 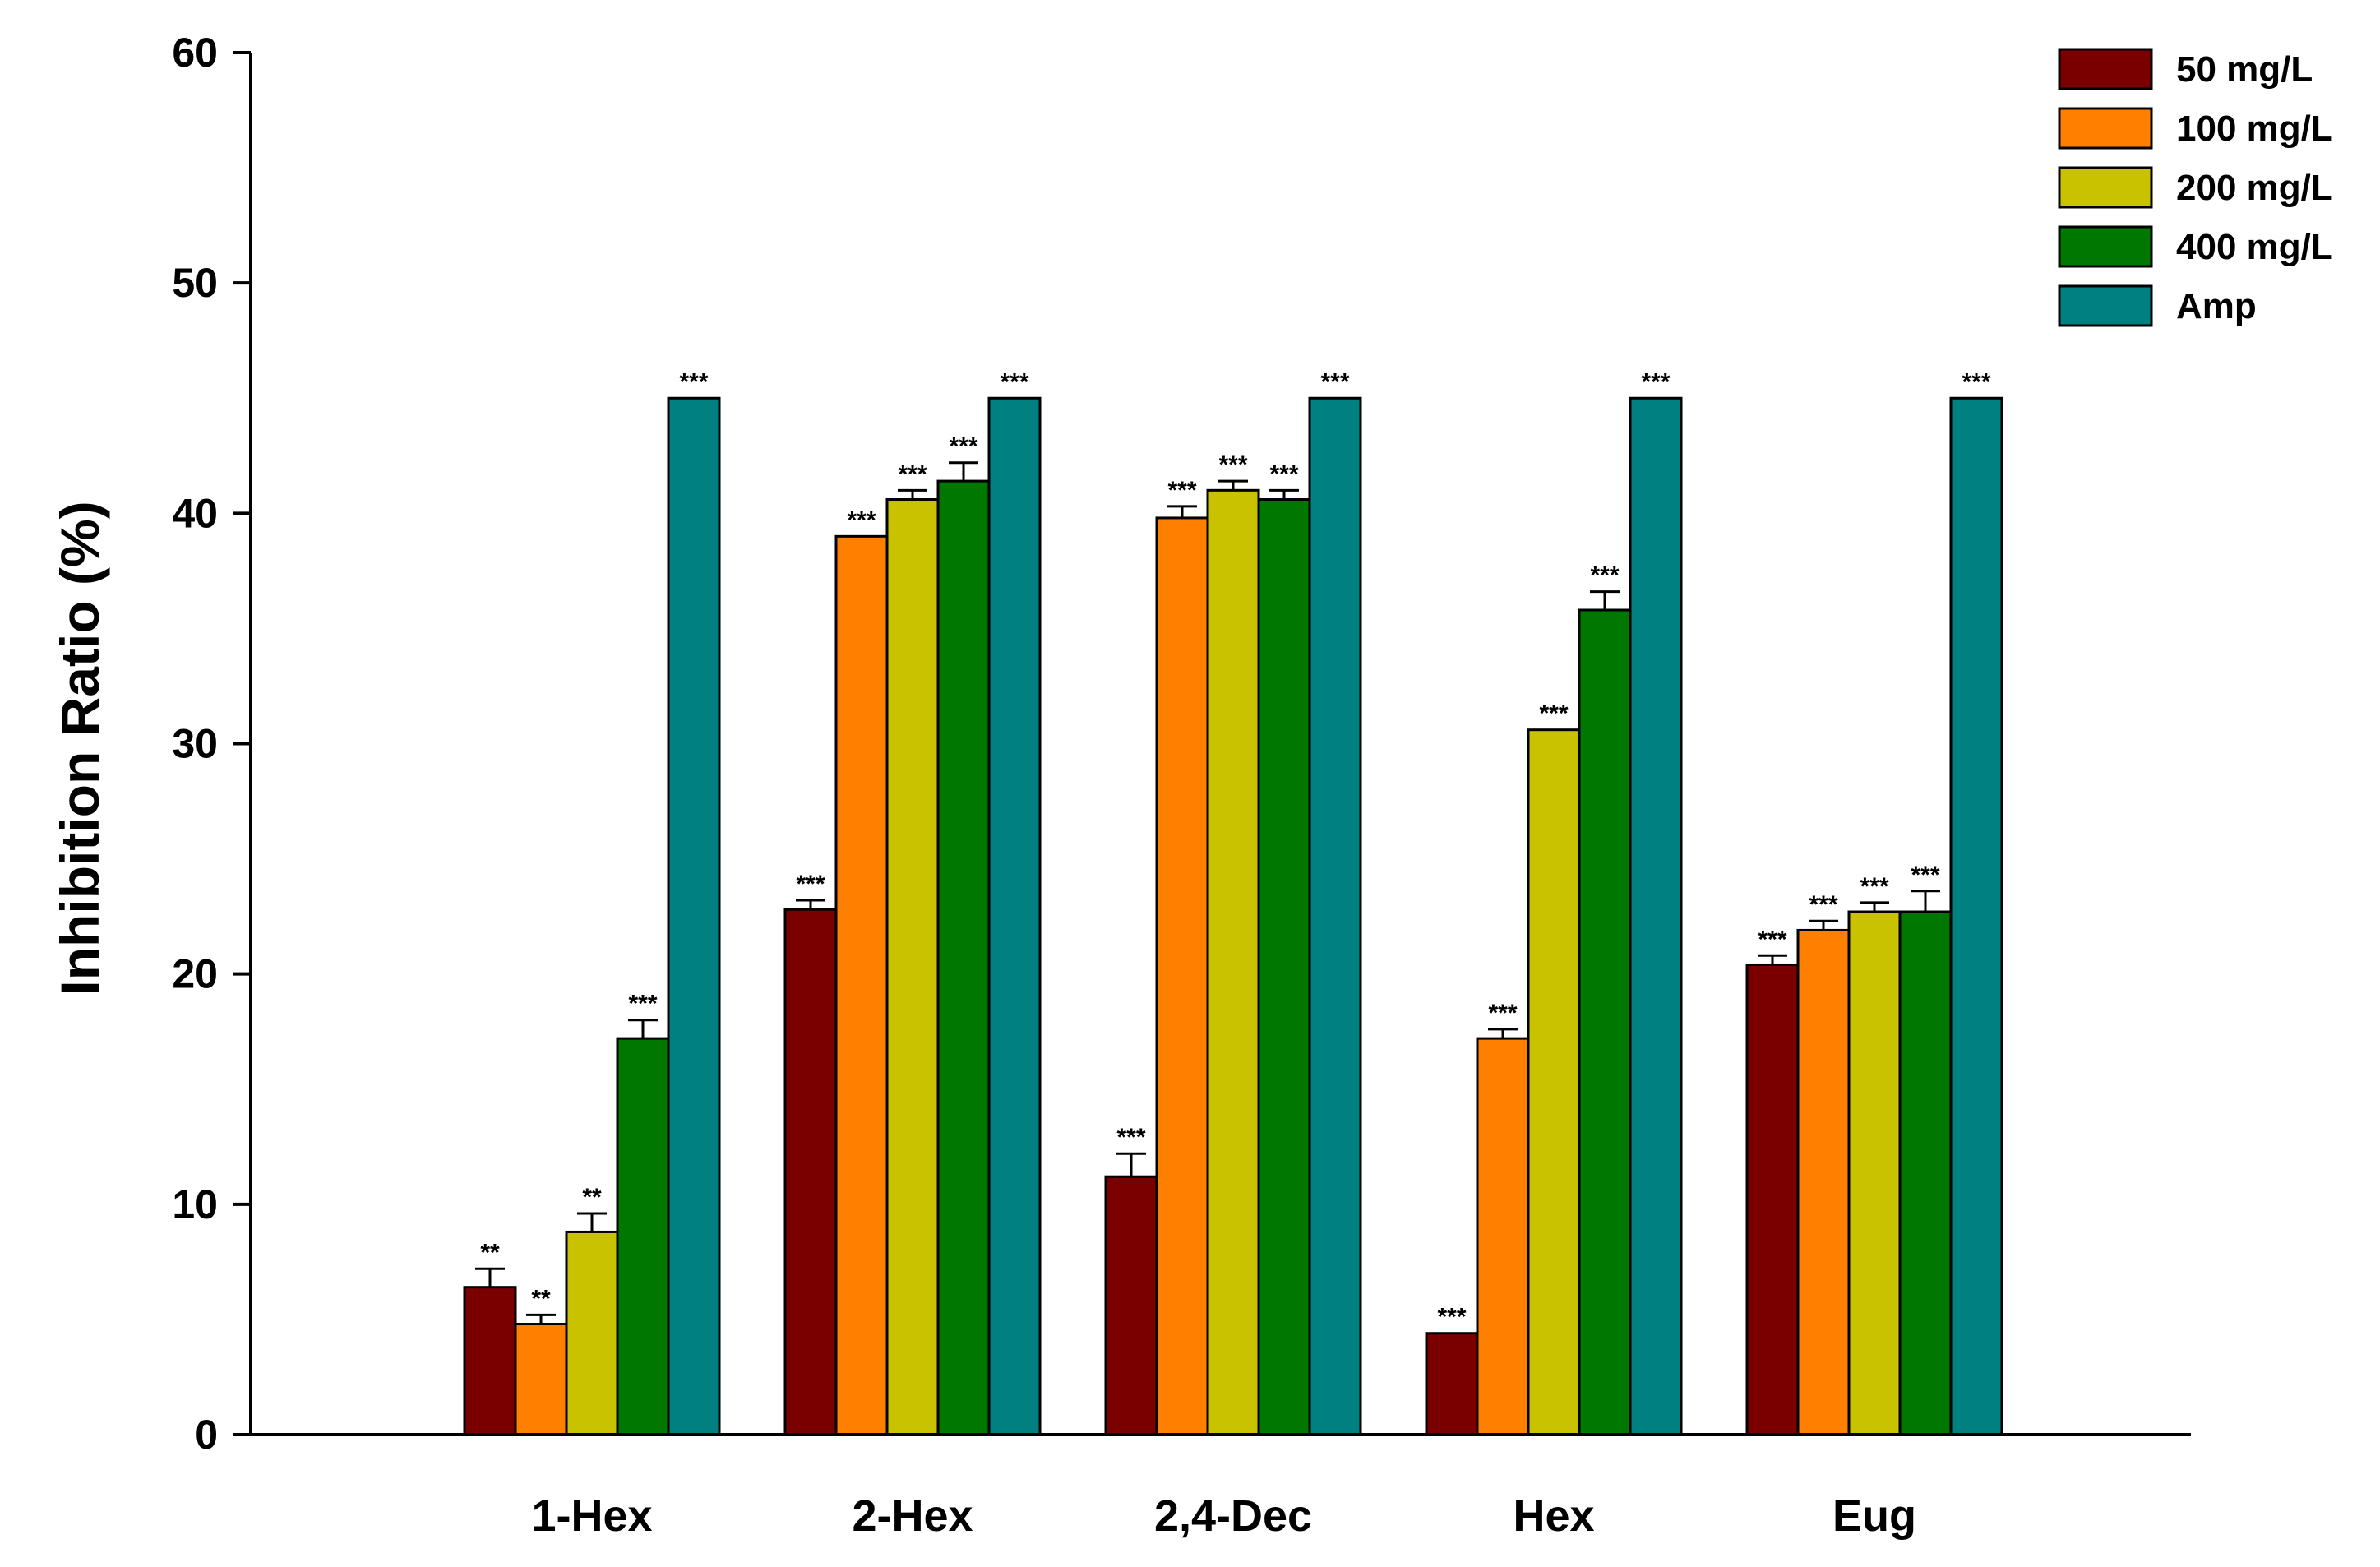 What do you see at coordinates (206, 1435) in the screenshot?
I see `y-tick-label: 0` at bounding box center [206, 1435].